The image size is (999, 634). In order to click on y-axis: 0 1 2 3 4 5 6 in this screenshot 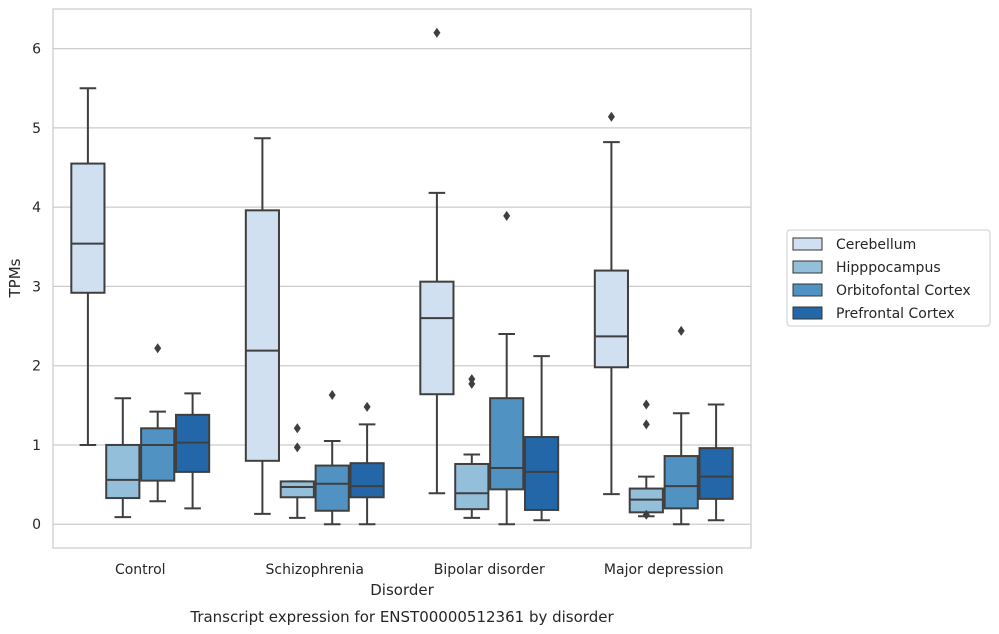, I will do `click(36, 288)`.